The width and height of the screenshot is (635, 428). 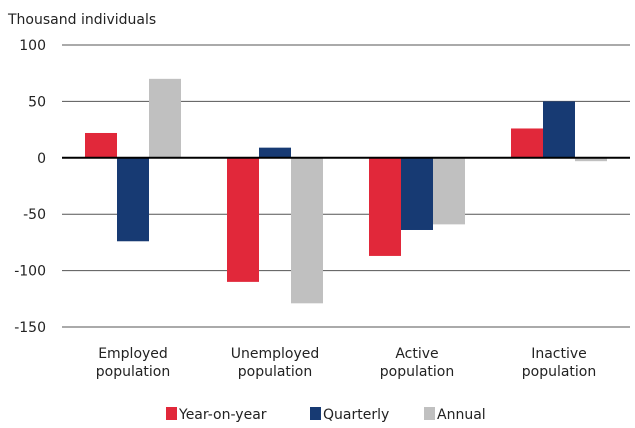 I want to click on legend-label: Quarterly, so click(x=356, y=415).